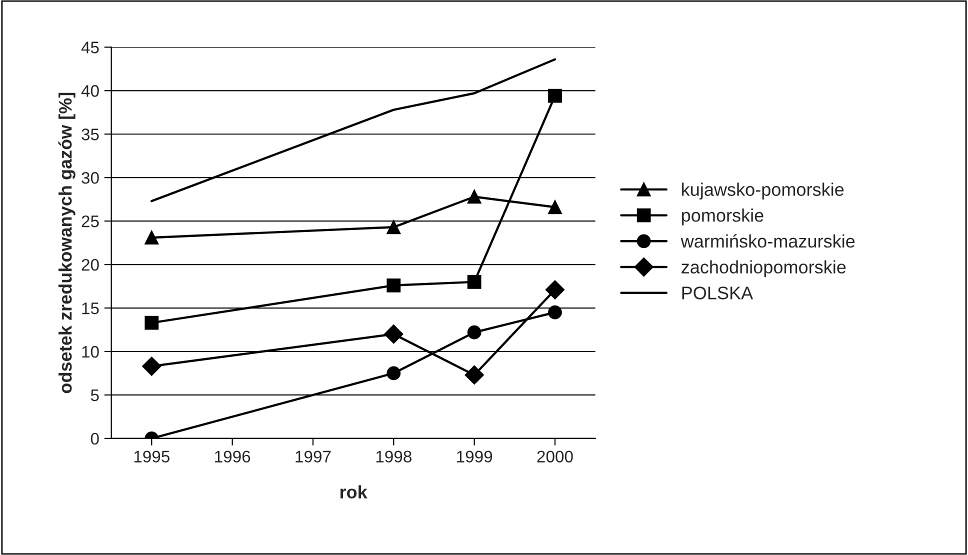 Image resolution: width=968 pixels, height=555 pixels. Describe the element at coordinates (67, 243) in the screenshot. I see `y-axis-title: odsetek zredukowanych gazów [%]` at that location.